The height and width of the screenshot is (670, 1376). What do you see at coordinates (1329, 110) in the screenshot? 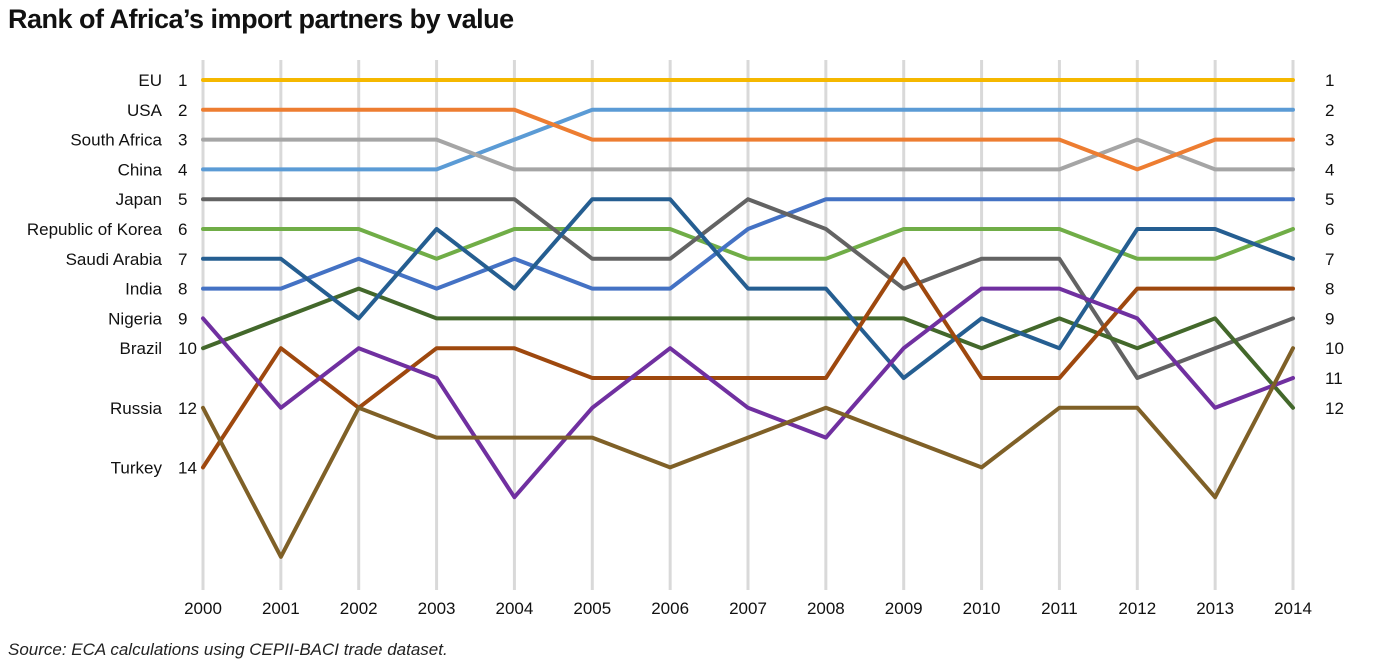
I see `right-axis-rank-label: 2` at bounding box center [1329, 110].